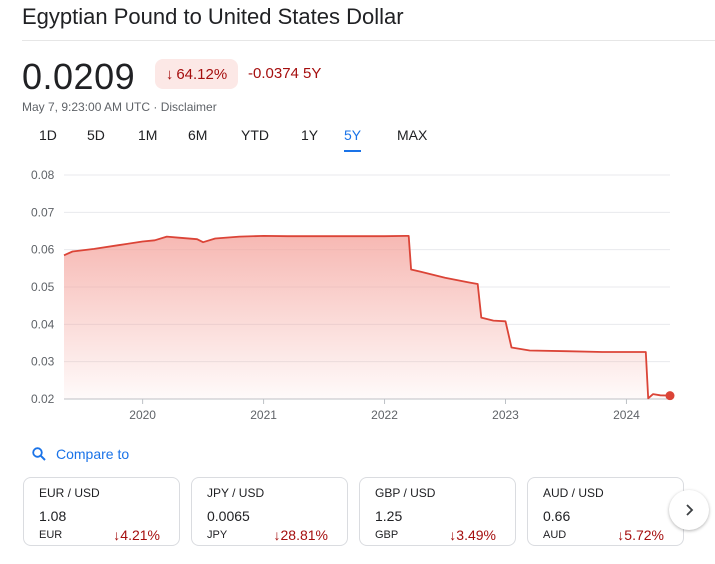 This screenshot has width=715, height=564. Describe the element at coordinates (228, 516) in the screenshot. I see `card-value: 0.0065` at that location.